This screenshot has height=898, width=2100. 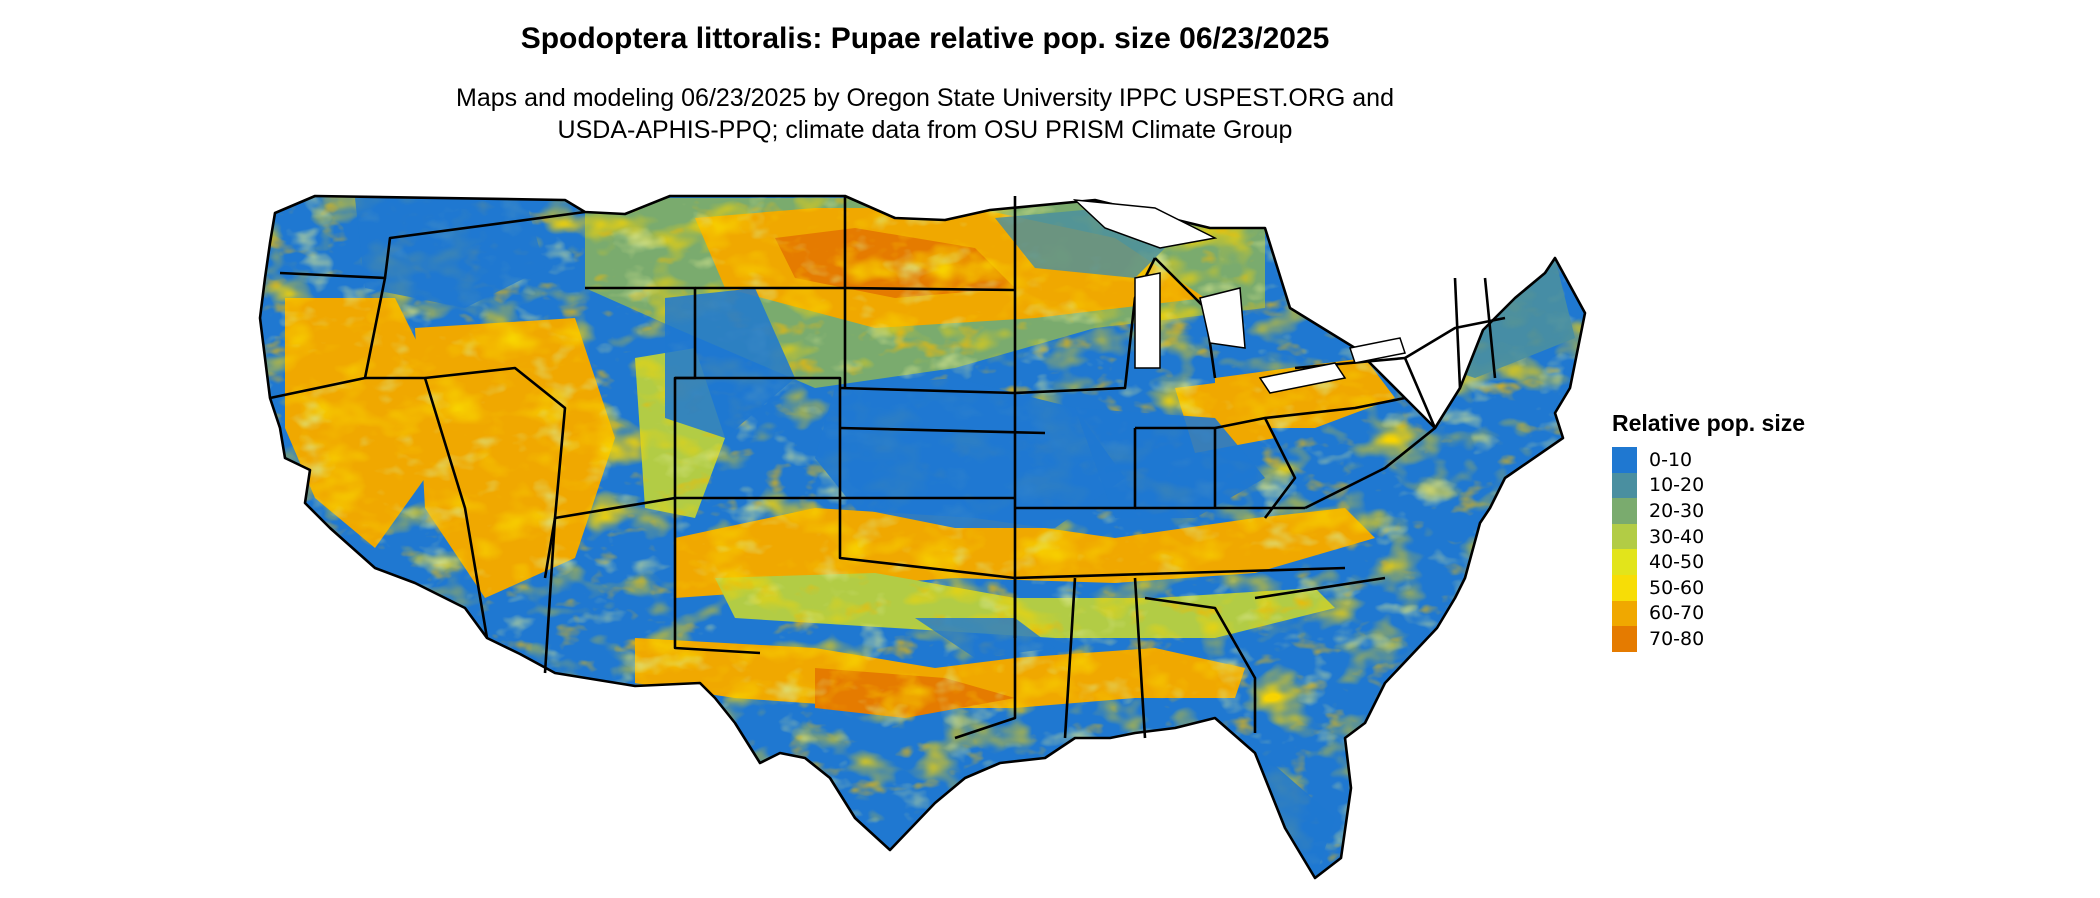 What do you see at coordinates (1200, 664) in the screenshot?
I see `border-ga` at bounding box center [1200, 664].